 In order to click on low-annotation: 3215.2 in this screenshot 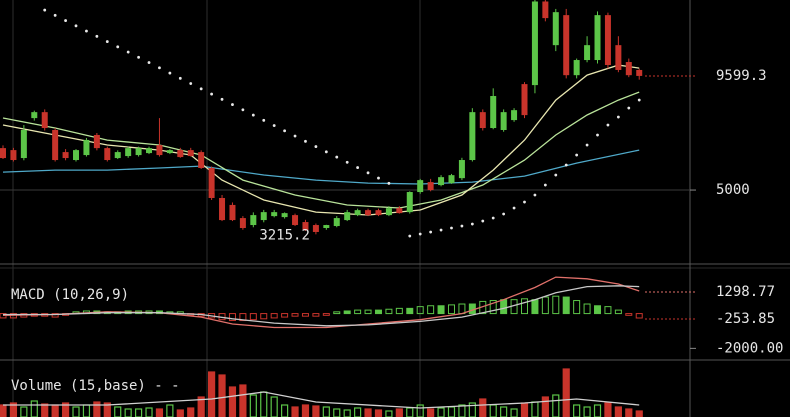, I will do `click(284, 235)`.